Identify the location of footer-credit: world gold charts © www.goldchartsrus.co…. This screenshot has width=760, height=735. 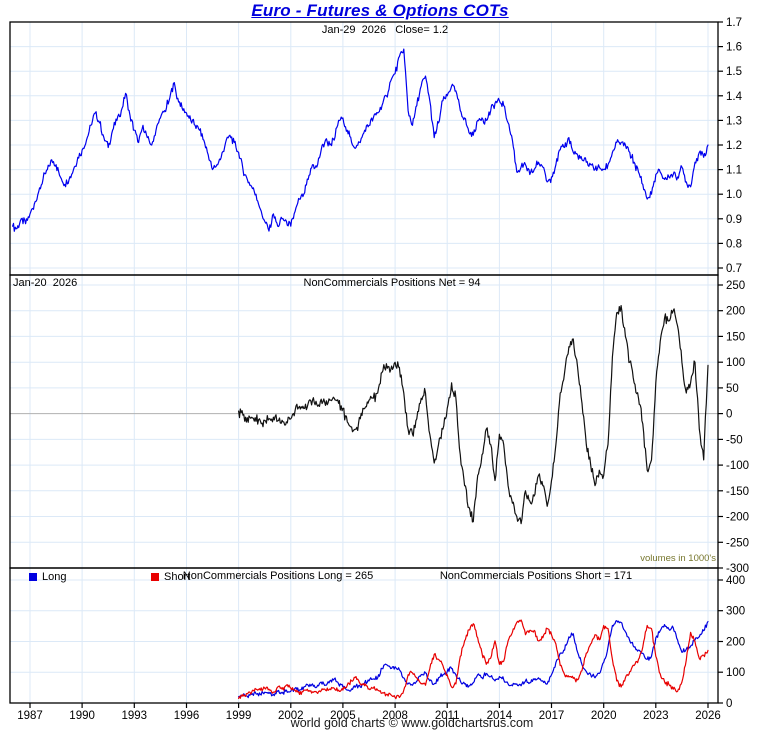
(412, 723).